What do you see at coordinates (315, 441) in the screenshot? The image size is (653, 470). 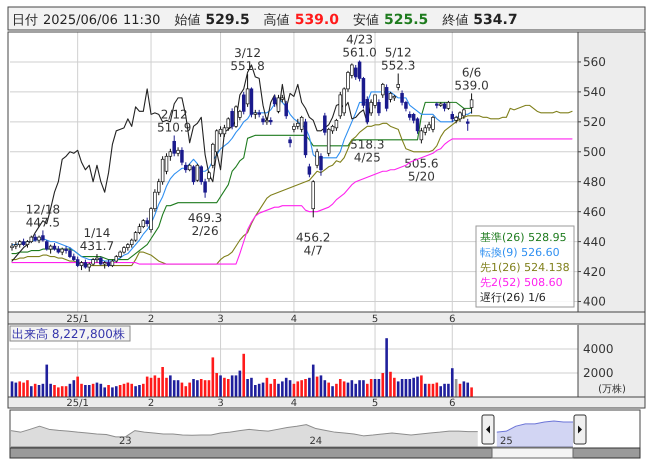 I see `x-tick-label: 24` at bounding box center [315, 441].